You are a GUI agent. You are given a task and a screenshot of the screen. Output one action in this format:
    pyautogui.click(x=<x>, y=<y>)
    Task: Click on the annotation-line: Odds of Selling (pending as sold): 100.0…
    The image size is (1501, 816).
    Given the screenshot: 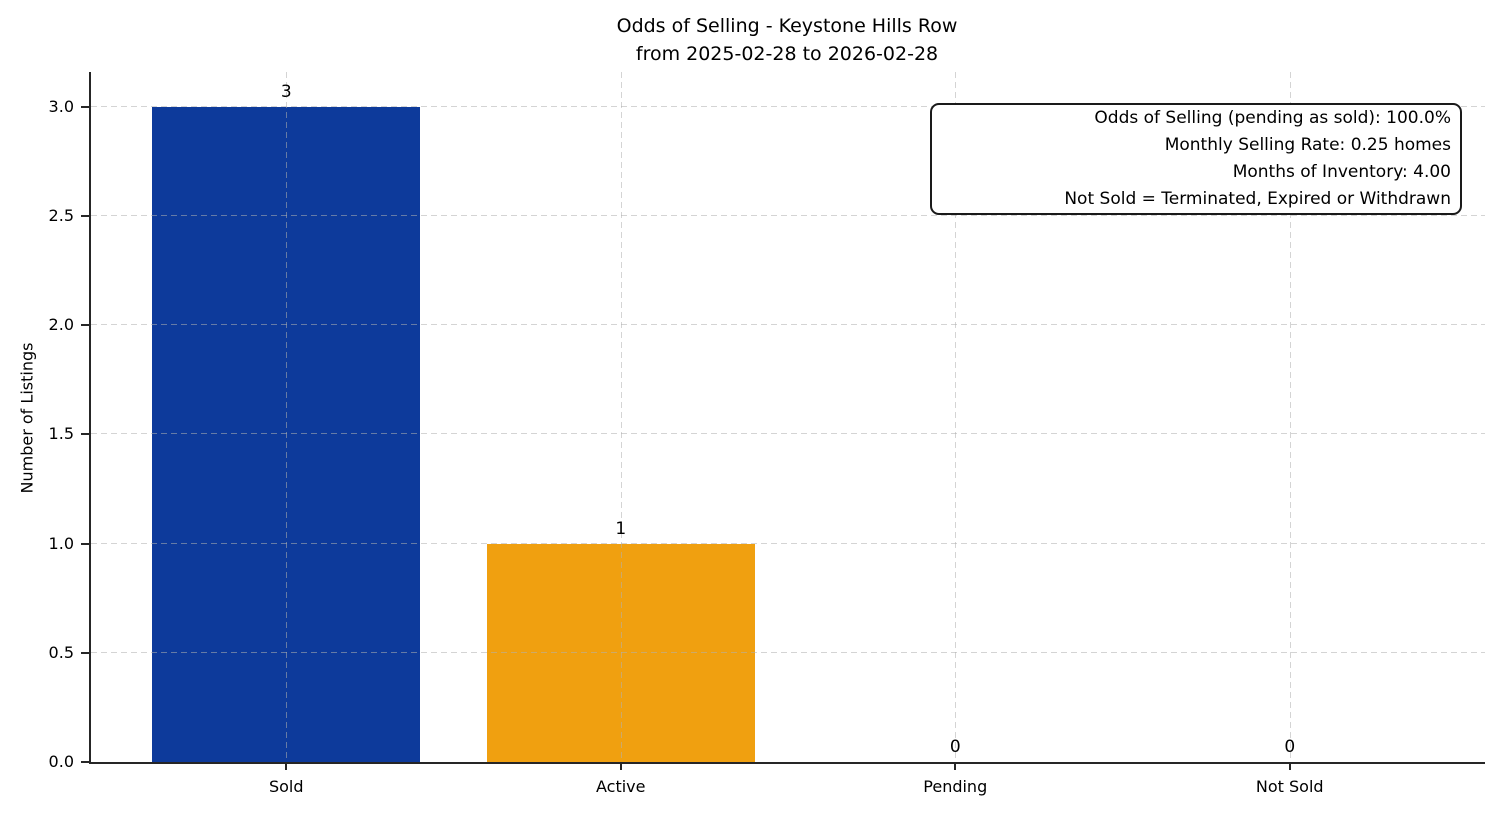 What is the action you would take?
    pyautogui.click(x=1272, y=118)
    